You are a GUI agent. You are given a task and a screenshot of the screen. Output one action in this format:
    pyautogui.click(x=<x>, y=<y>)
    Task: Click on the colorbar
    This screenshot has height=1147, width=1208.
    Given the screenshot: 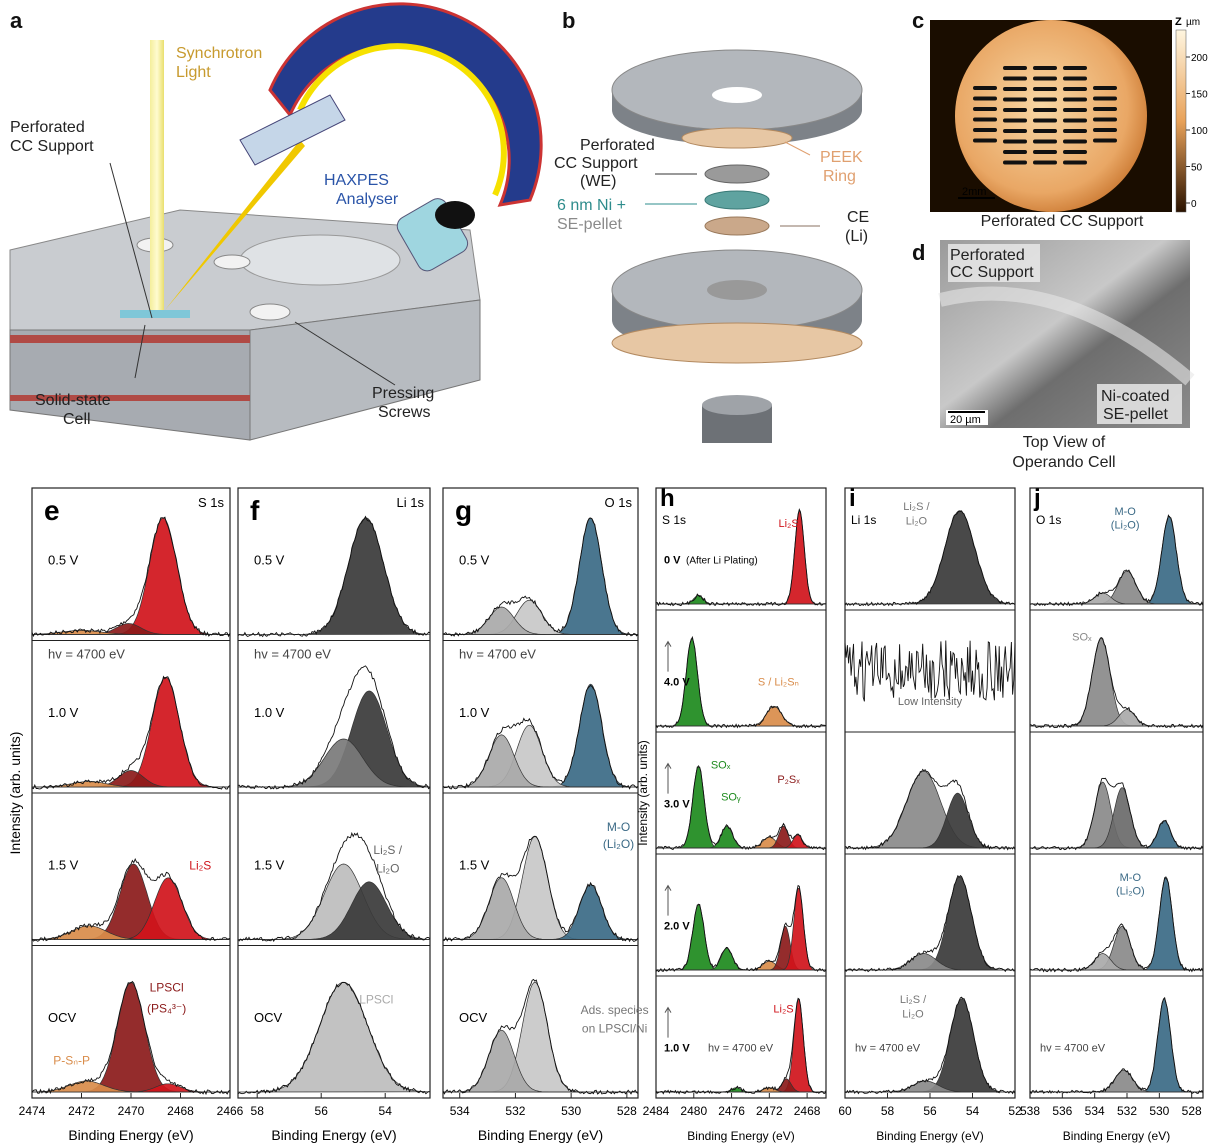 What is the action you would take?
    pyautogui.click(x=1181, y=121)
    